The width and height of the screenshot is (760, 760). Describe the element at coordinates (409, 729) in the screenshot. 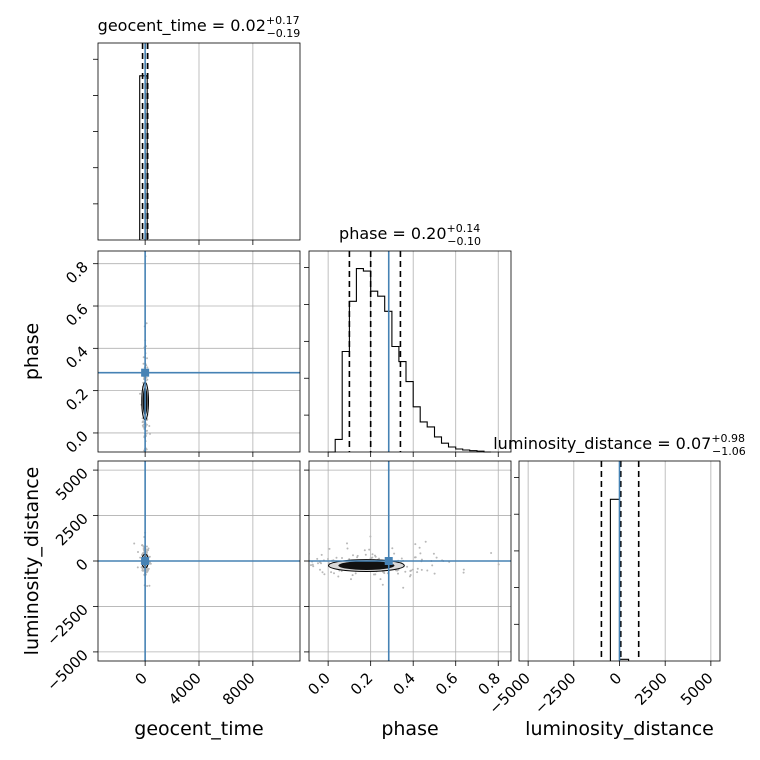

I see `x-axis-label-phase: phase` at that location.